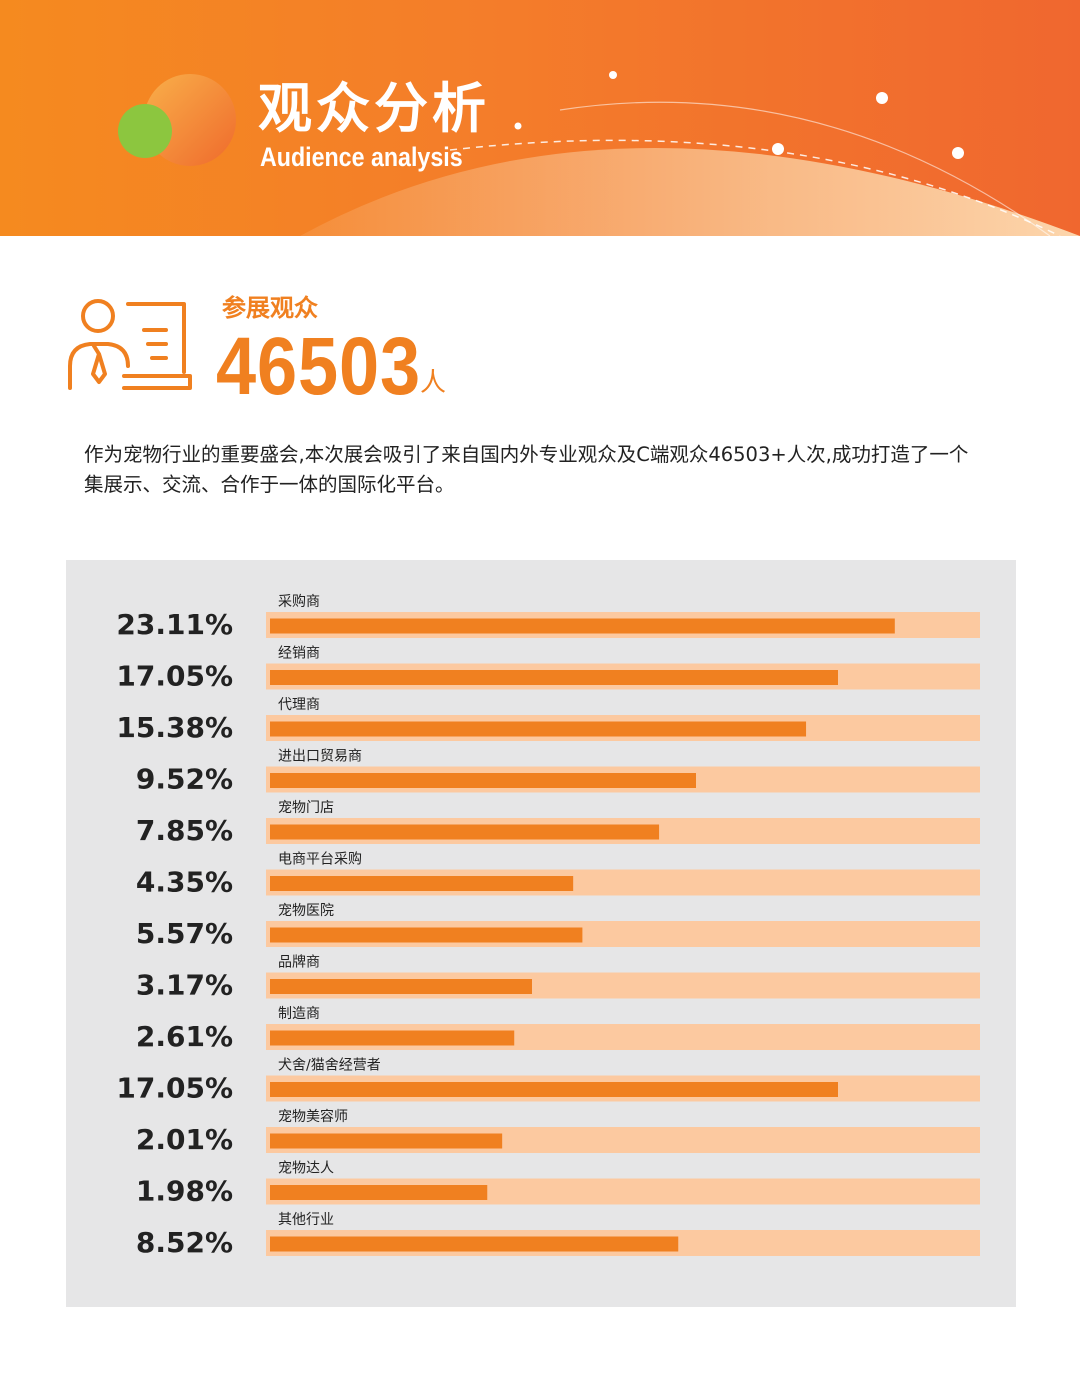  I want to click on percent-label: 2.61%, so click(184, 1036).